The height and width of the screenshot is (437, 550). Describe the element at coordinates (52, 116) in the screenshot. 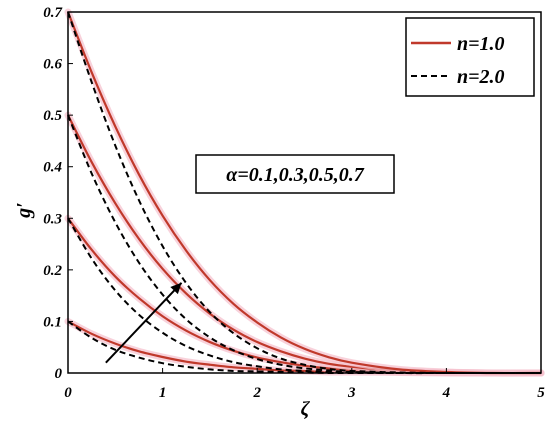

I see `y-tick-label: 0.5` at that location.